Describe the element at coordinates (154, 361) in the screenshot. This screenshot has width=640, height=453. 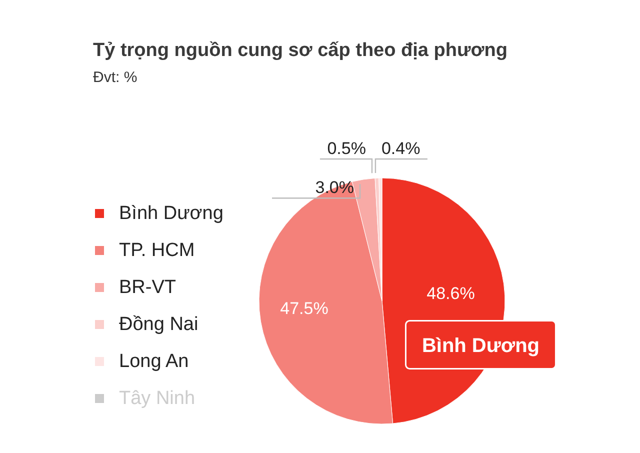
I see `legend-label: Long An` at that location.